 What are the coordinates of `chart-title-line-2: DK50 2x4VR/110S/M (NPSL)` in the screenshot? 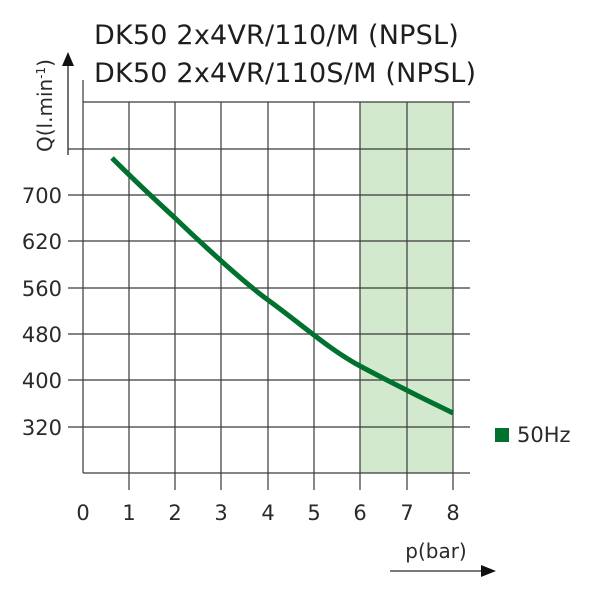 It's located at (285, 73).